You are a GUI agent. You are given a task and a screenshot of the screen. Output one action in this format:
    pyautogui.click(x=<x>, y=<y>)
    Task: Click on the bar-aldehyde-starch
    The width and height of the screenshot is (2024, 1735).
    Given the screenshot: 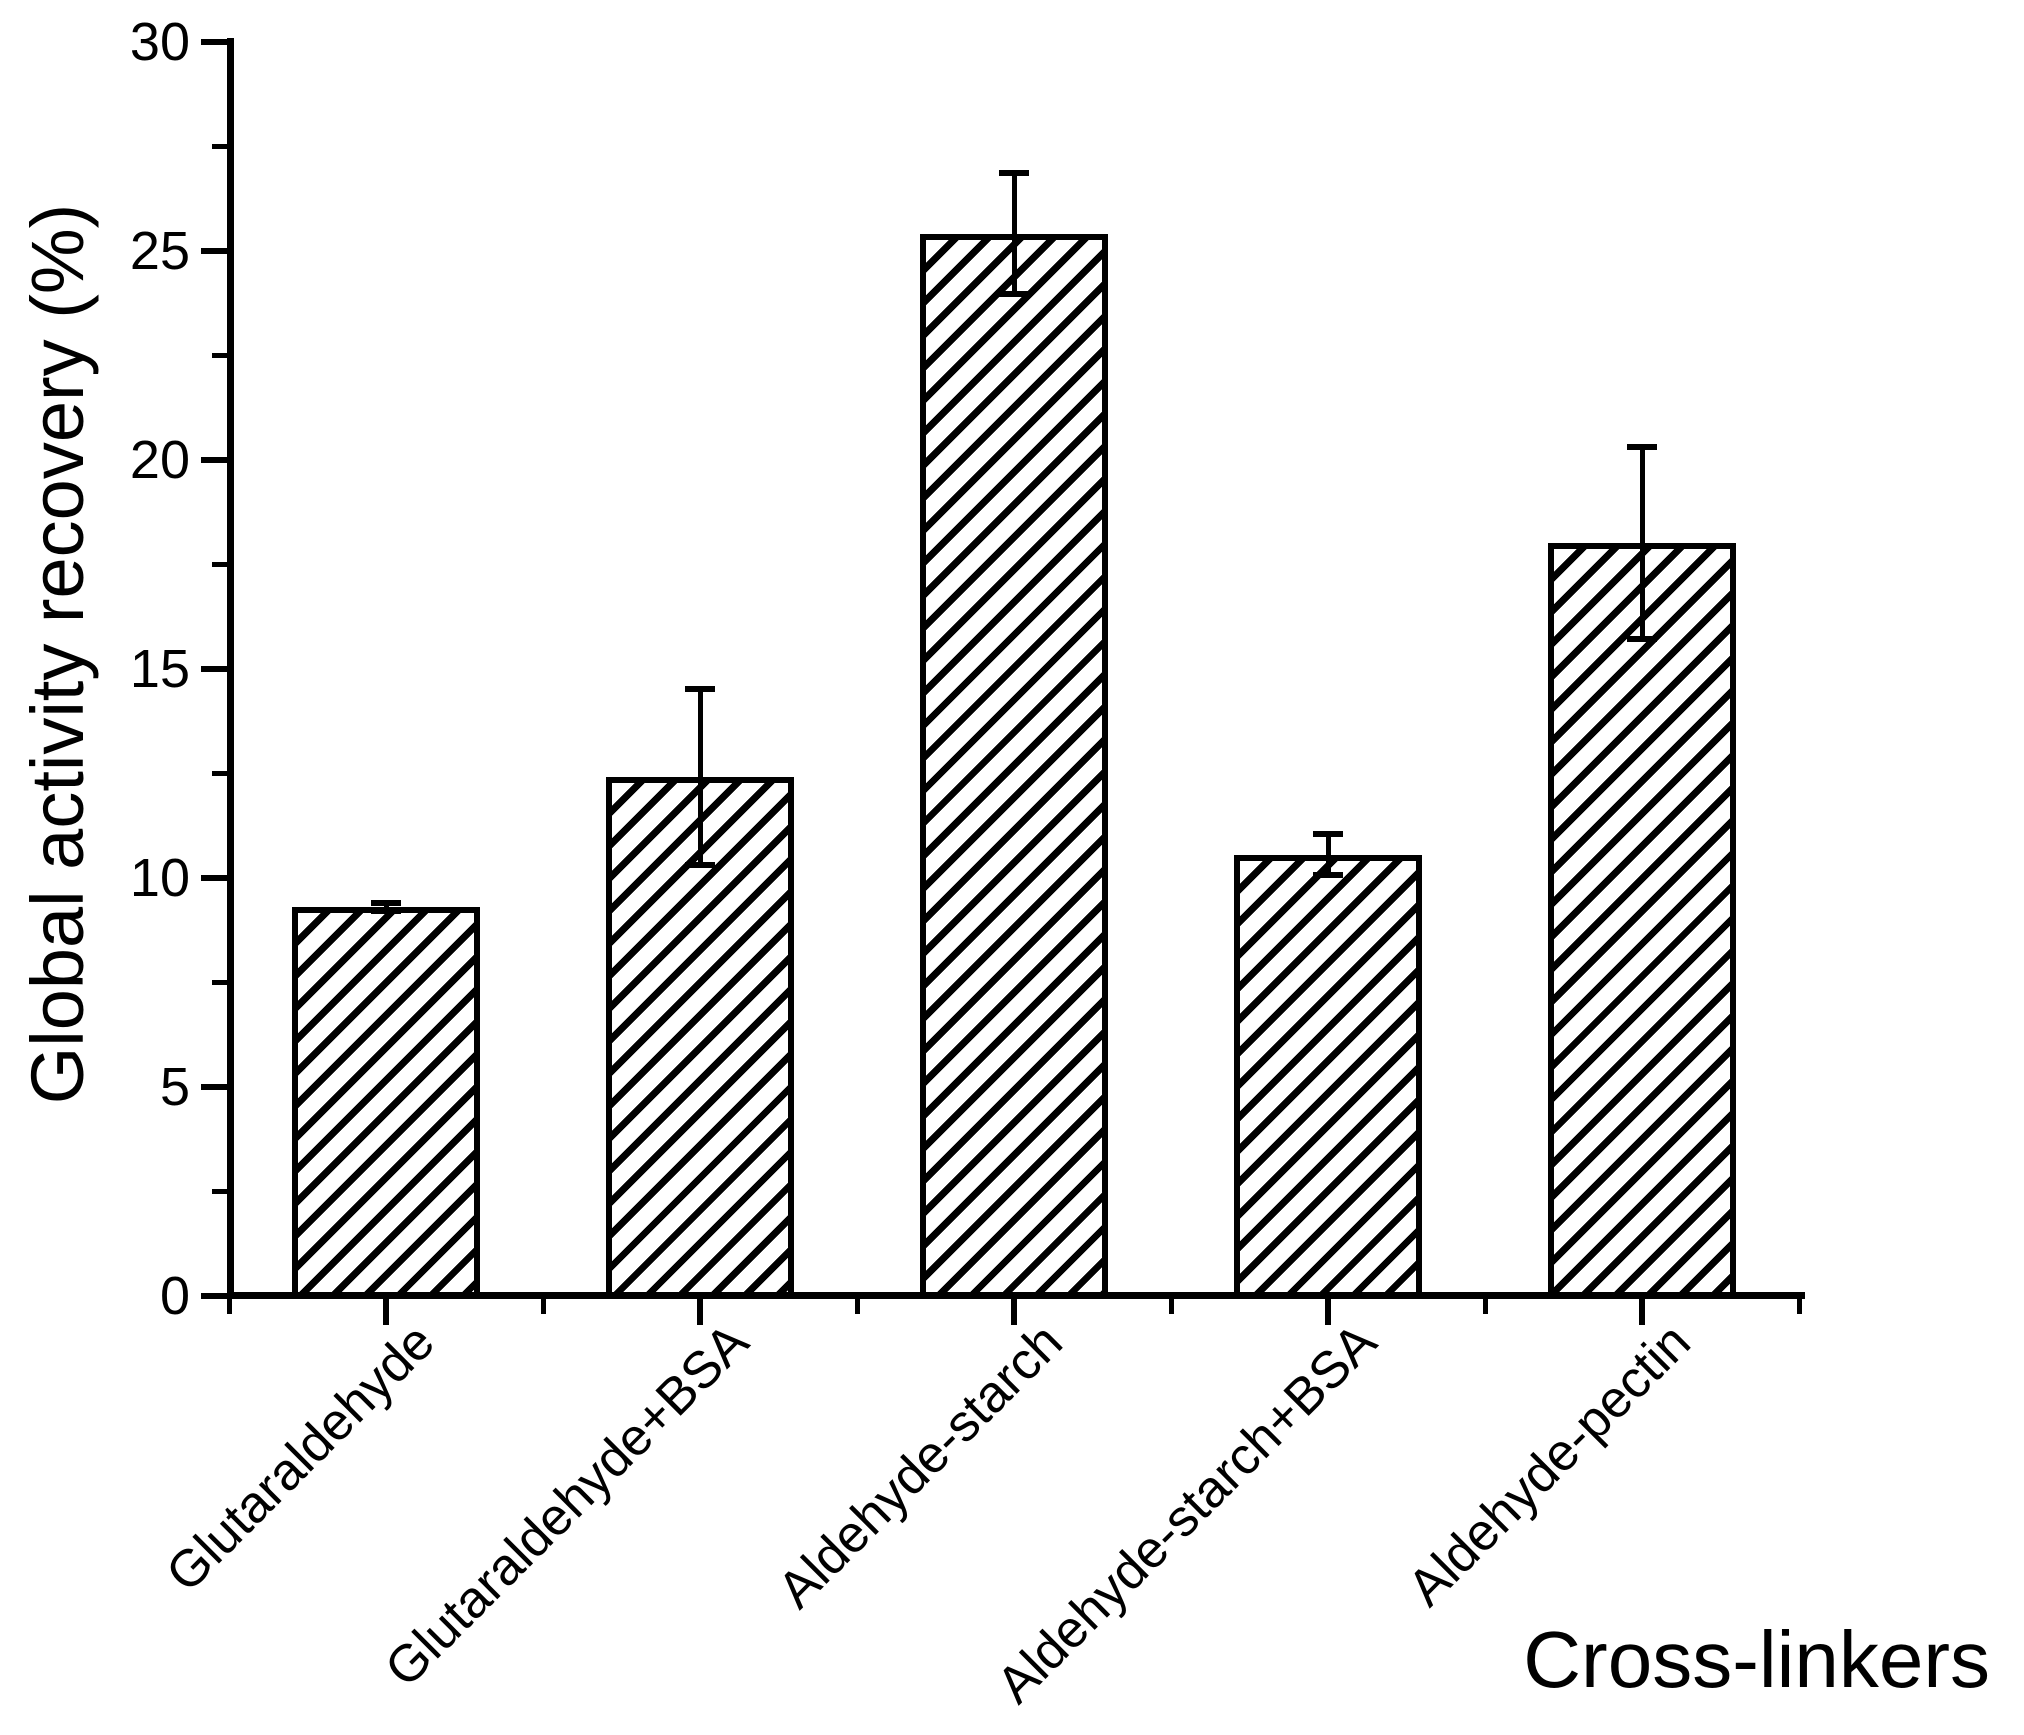 What is the action you would take?
    pyautogui.click(x=1014, y=766)
    